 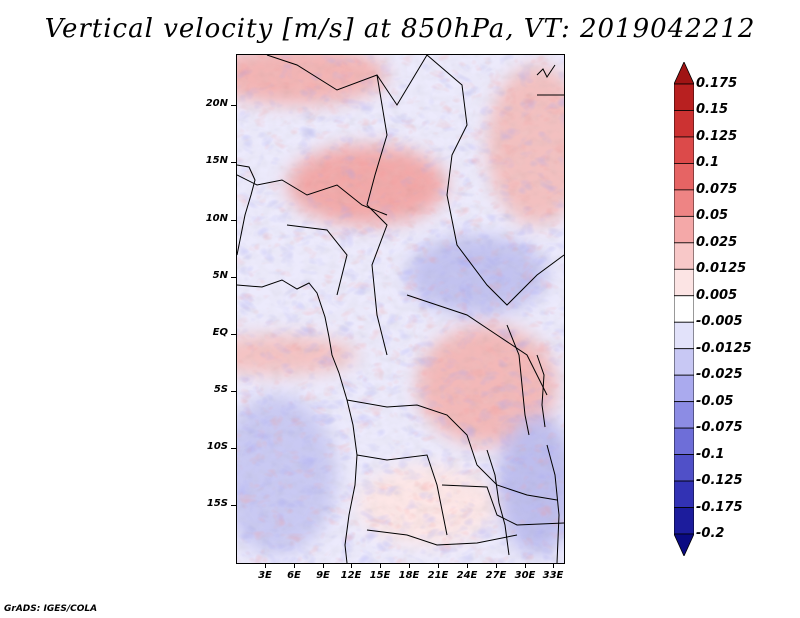 I want to click on colorbar-label: 0.075, so click(x=717, y=189).